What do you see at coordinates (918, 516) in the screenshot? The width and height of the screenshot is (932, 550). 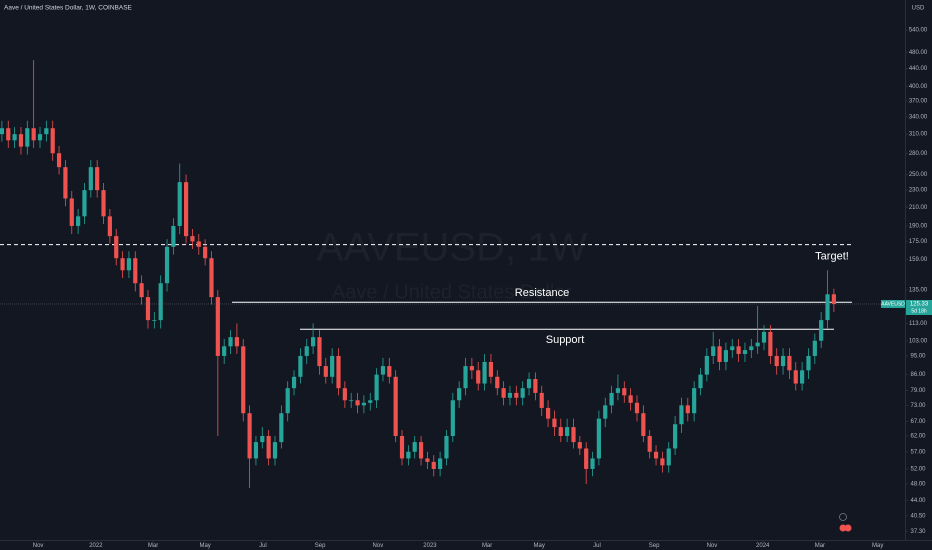 I see `y-tick-label: 40.50` at bounding box center [918, 516].